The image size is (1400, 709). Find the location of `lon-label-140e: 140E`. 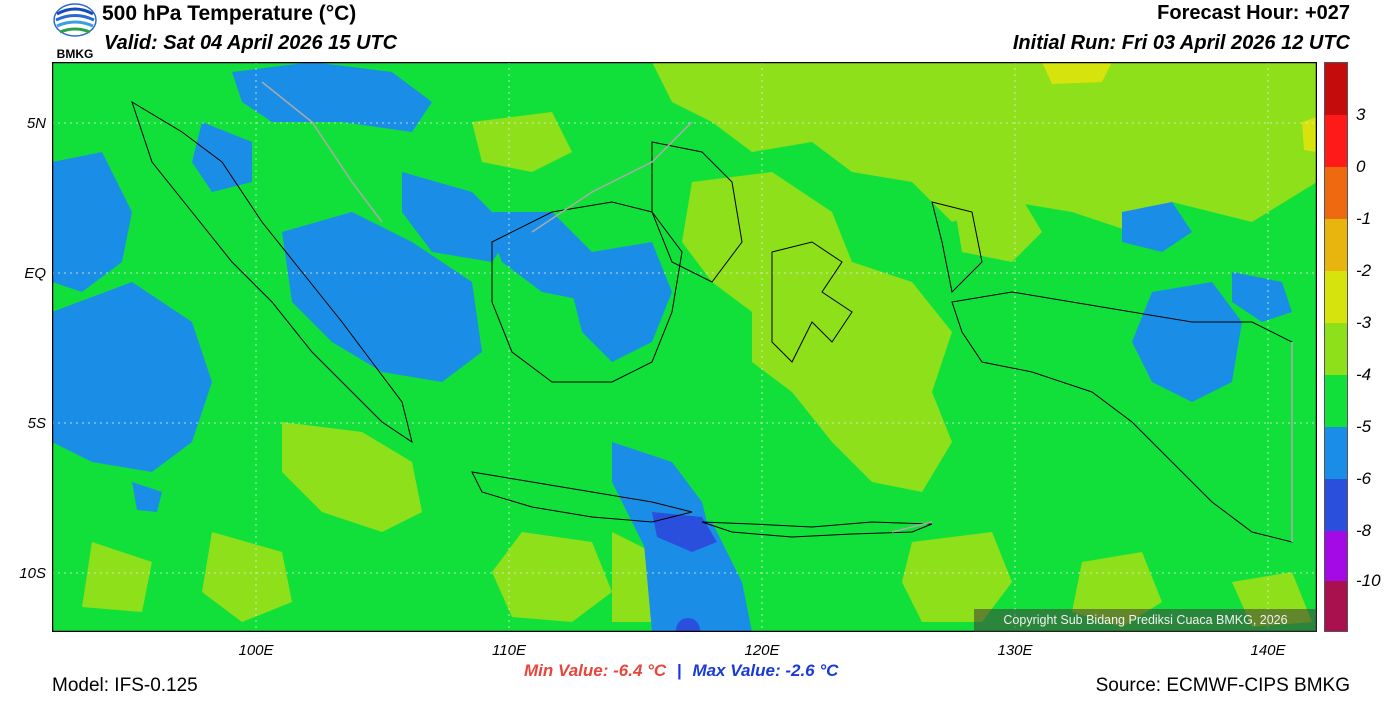

lon-label-140e: 140E is located at coordinates (1268, 650).